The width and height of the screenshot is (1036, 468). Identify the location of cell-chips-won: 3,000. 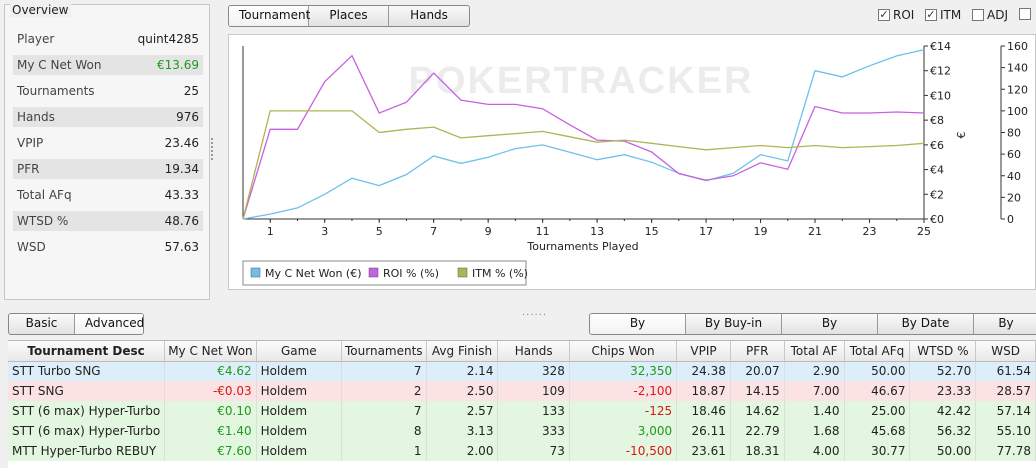
(623, 431).